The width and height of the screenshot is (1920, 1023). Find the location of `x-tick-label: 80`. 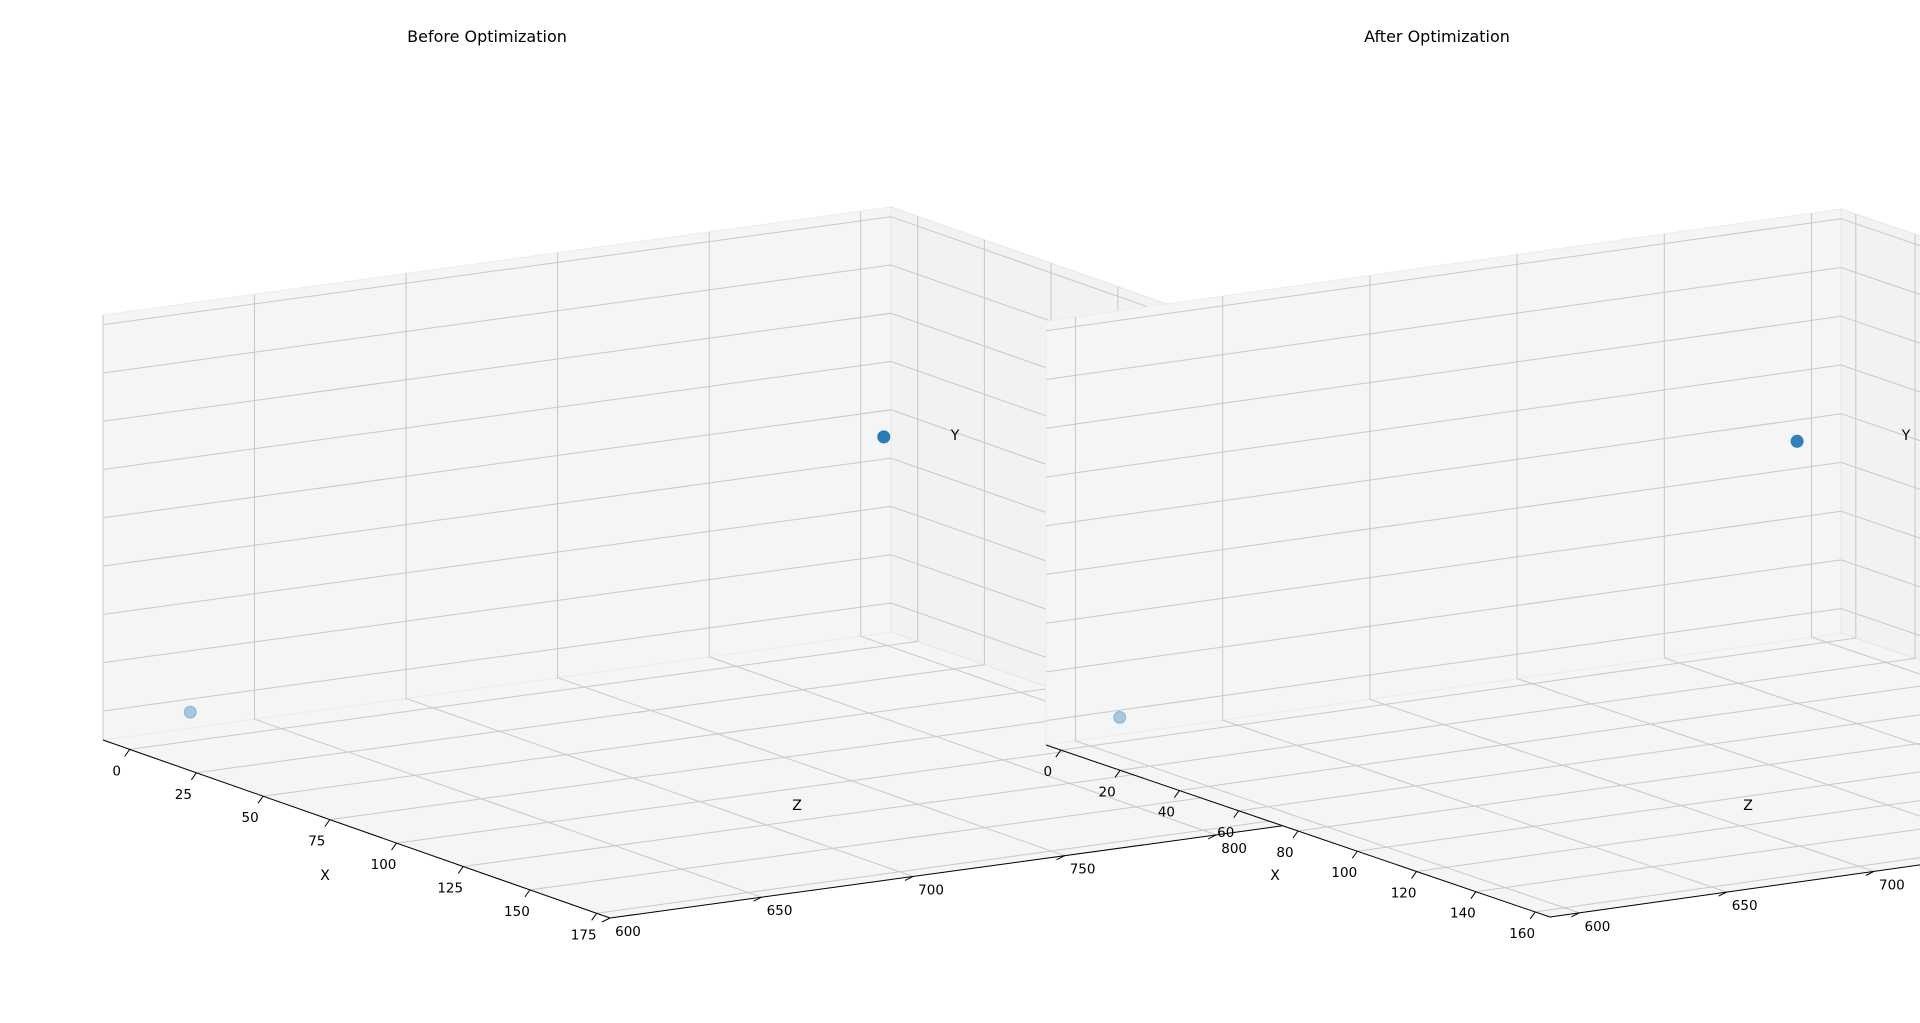

x-tick-label: 80 is located at coordinates (1284, 853).